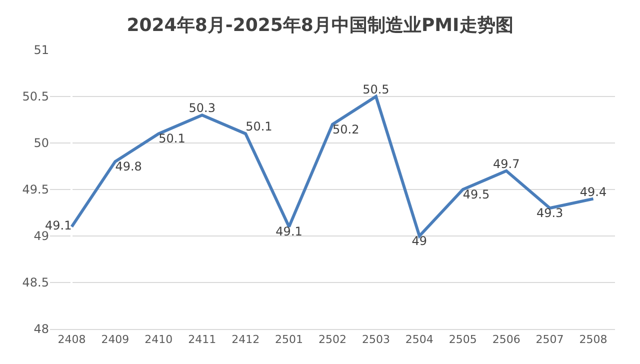 This screenshot has width=640, height=364. What do you see at coordinates (376, 339) in the screenshot?
I see `x-tick-label: 2503` at bounding box center [376, 339].